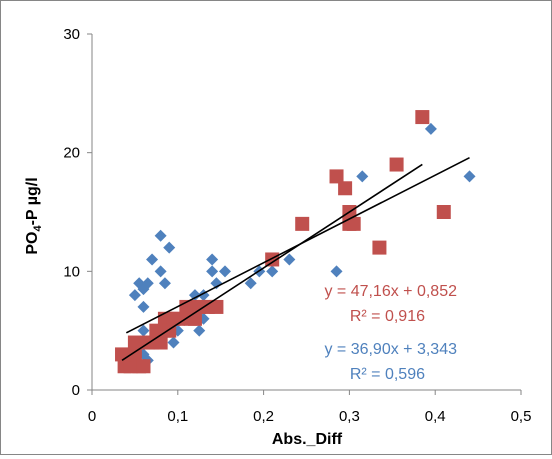 The image size is (552, 459). I want to click on x-tick-label: 0,4, so click(435, 416).